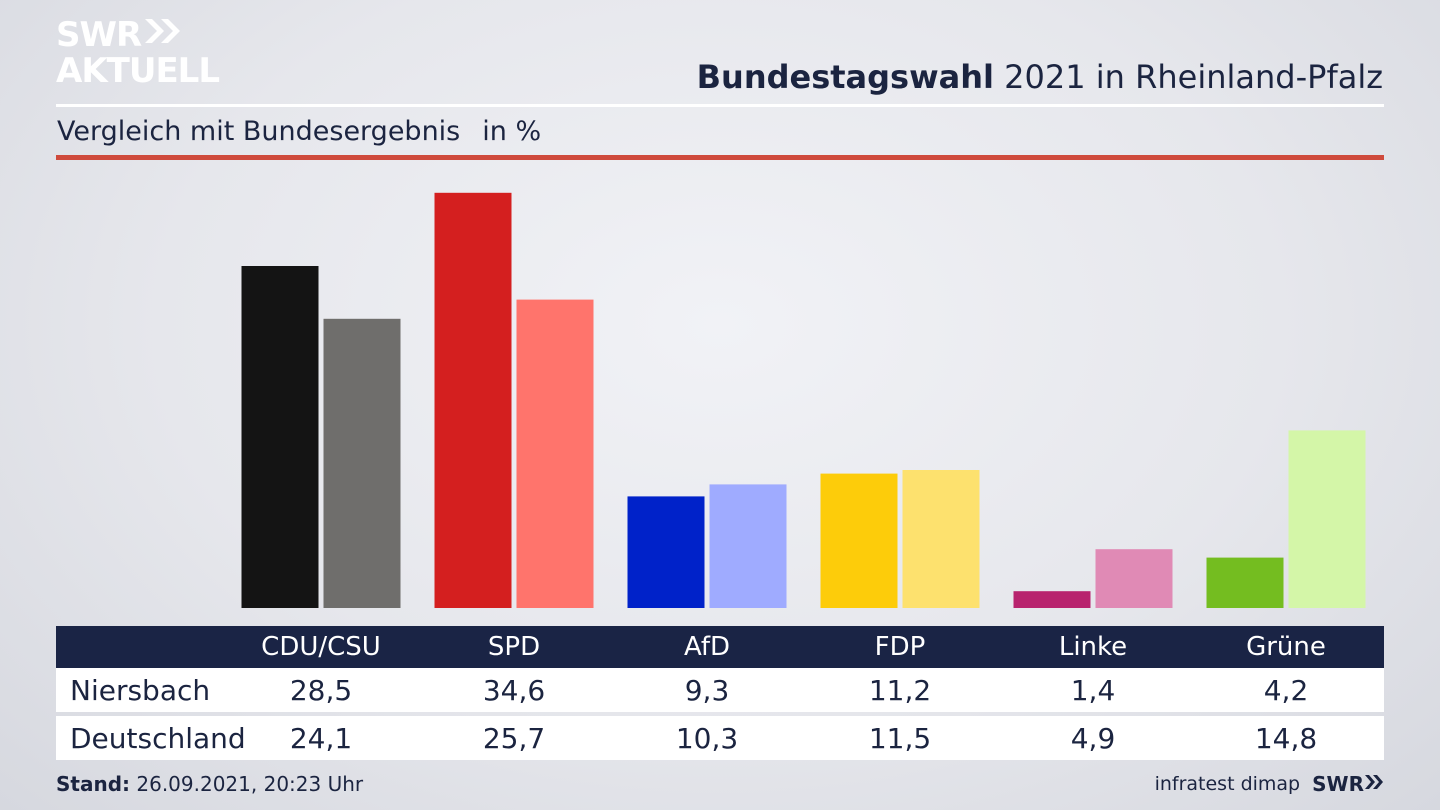 The width and height of the screenshot is (1440, 810). What do you see at coordinates (473, 400) in the screenshot?
I see `bar-spd-niersbach` at bounding box center [473, 400].